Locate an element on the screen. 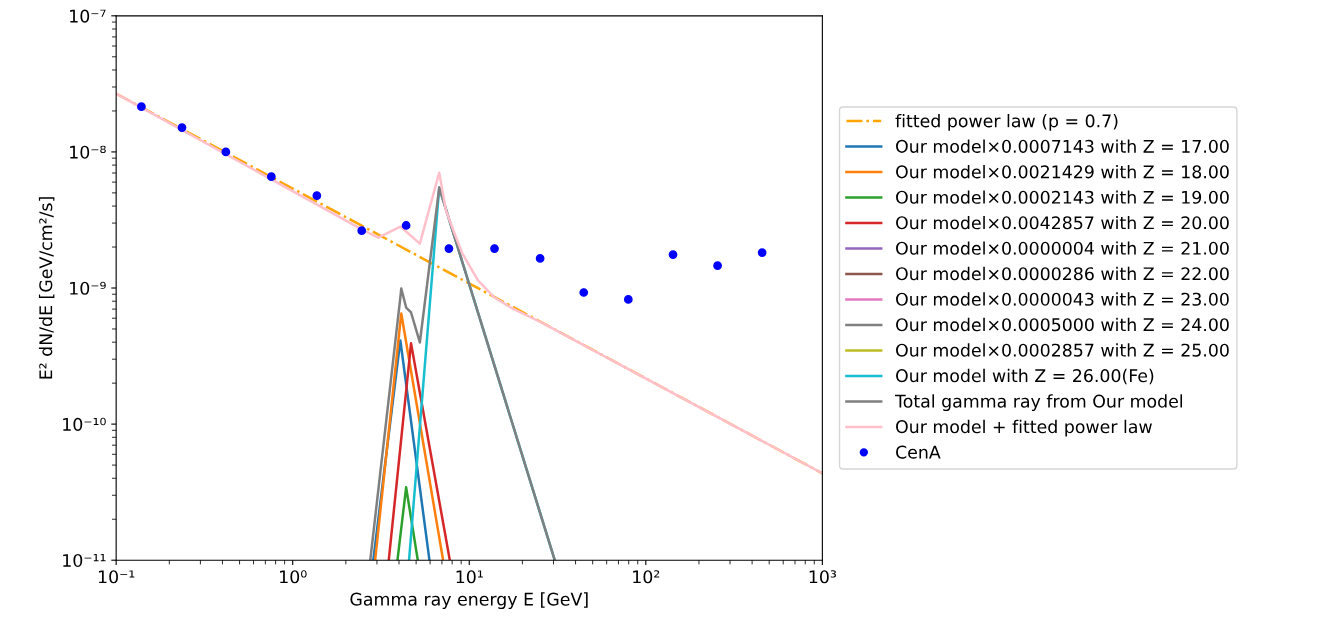 This screenshot has width=1320, height=633. legend-label: Our model + fitted power law is located at coordinates (1024, 428).